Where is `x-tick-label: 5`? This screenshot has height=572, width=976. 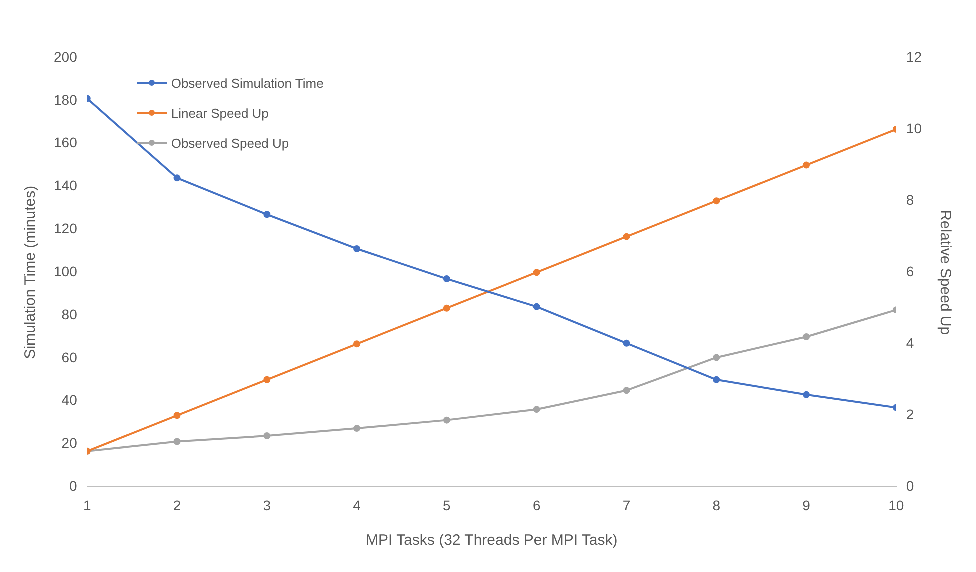 x-tick-label: 5 is located at coordinates (447, 505).